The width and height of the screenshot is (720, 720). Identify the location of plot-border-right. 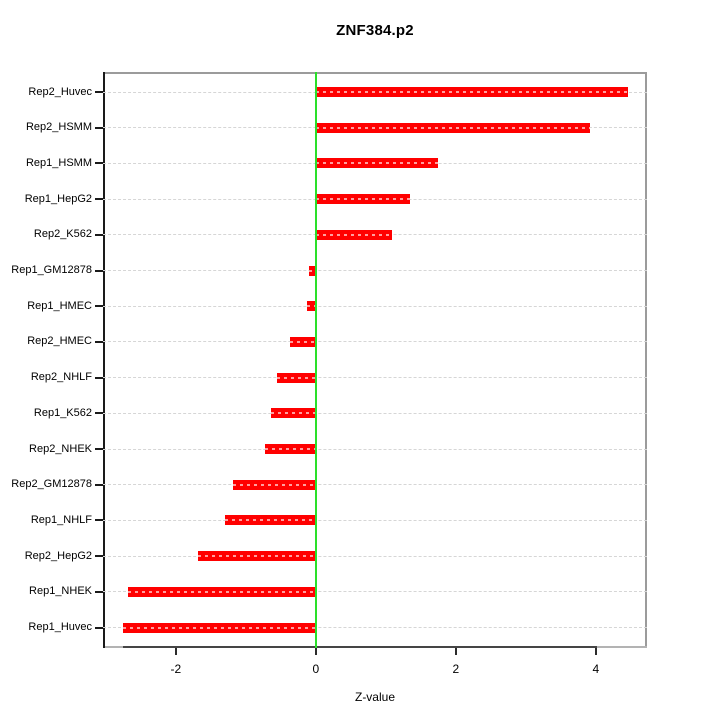
(646, 360).